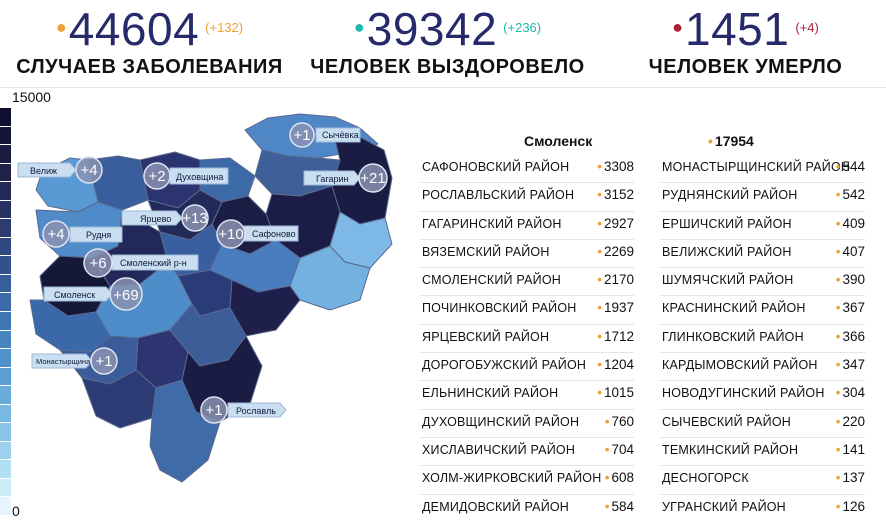 This screenshot has height=521, width=886. Describe the element at coordinates (301, 135) in the screenshot. I see `map-tag-sychevka-delta: +1` at that location.